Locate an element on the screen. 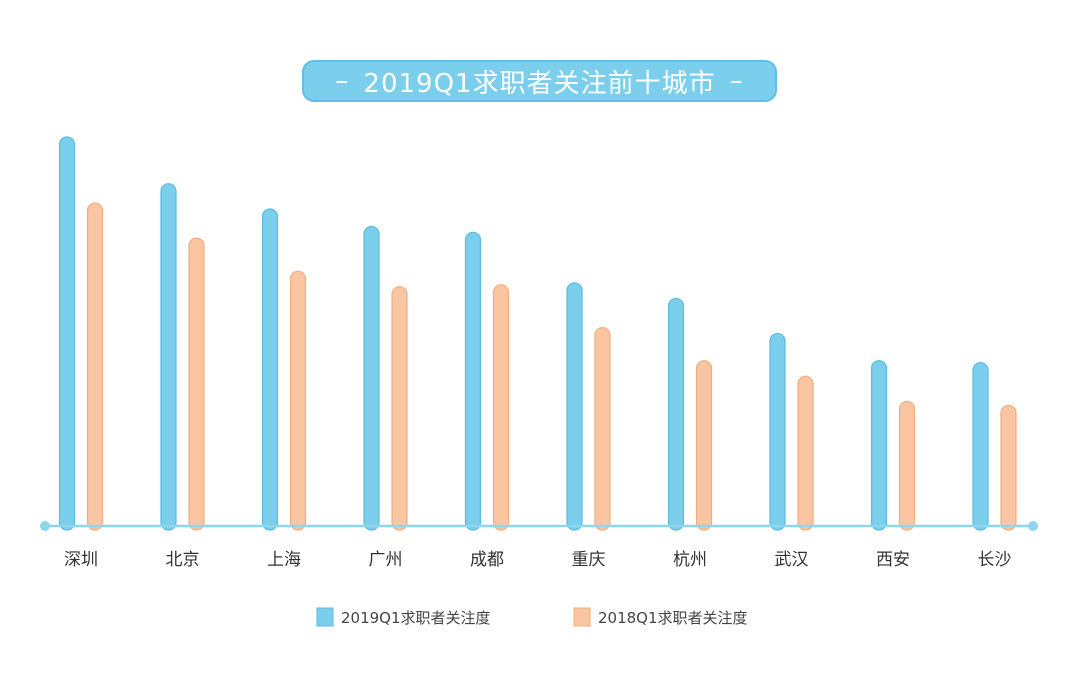 The image size is (1080, 673). x-tick-label: 广州 is located at coordinates (386, 560).